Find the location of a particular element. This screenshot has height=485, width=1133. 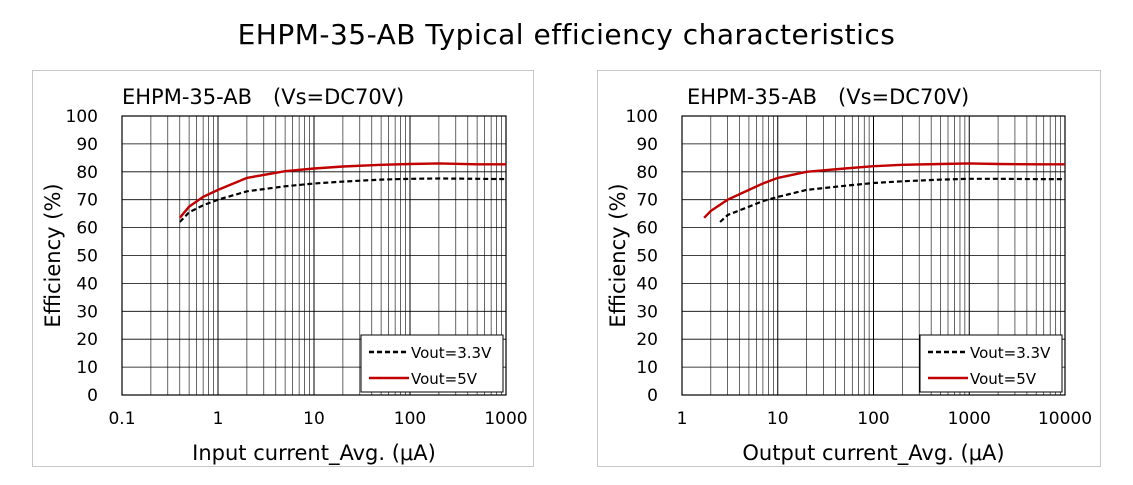

x-axis-title: Input current_Avg. (μA) is located at coordinates (314, 453).